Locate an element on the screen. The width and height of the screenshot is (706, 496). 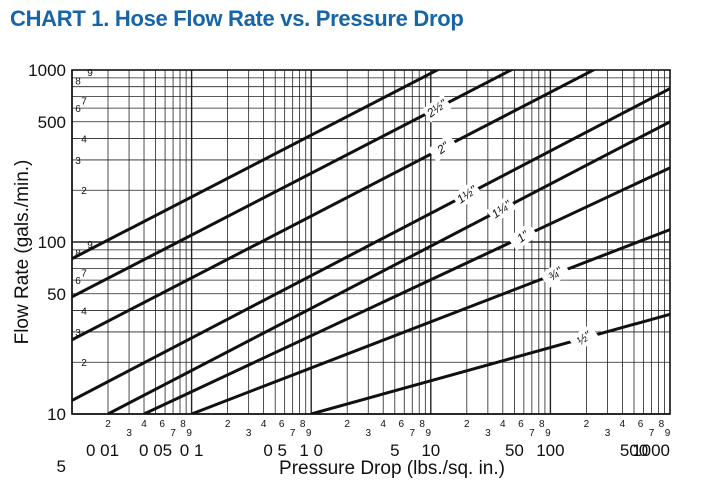
series-line is located at coordinates (490, 363).